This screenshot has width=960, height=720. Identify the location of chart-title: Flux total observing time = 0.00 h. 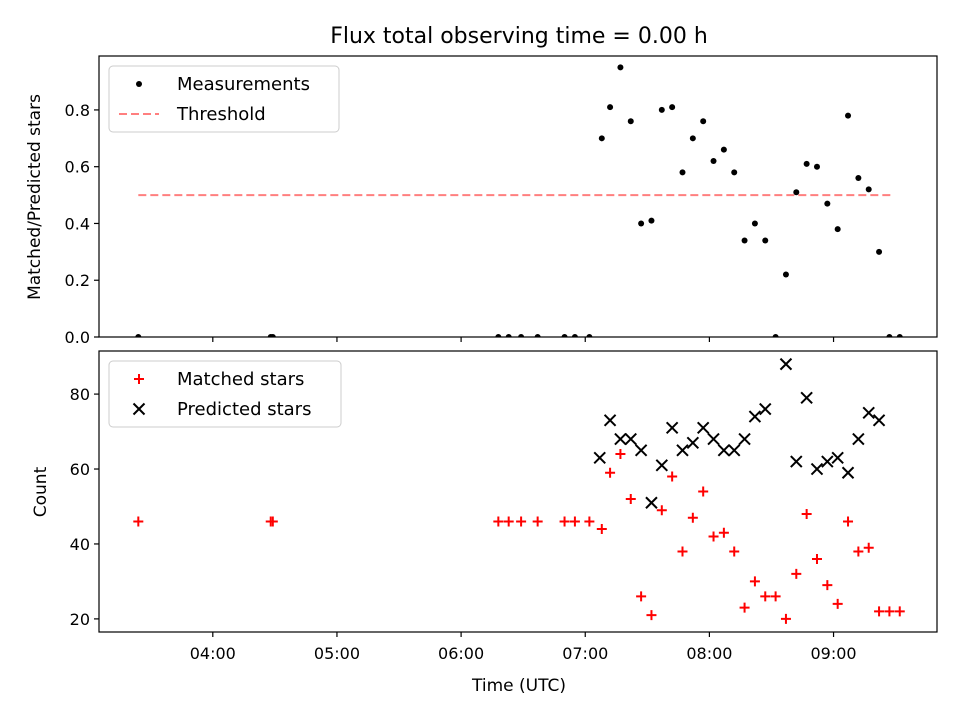
(519, 36).